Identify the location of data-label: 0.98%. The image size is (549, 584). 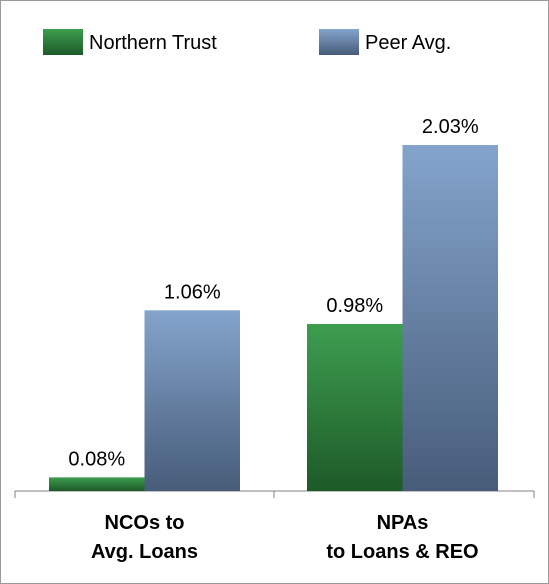
(354, 306).